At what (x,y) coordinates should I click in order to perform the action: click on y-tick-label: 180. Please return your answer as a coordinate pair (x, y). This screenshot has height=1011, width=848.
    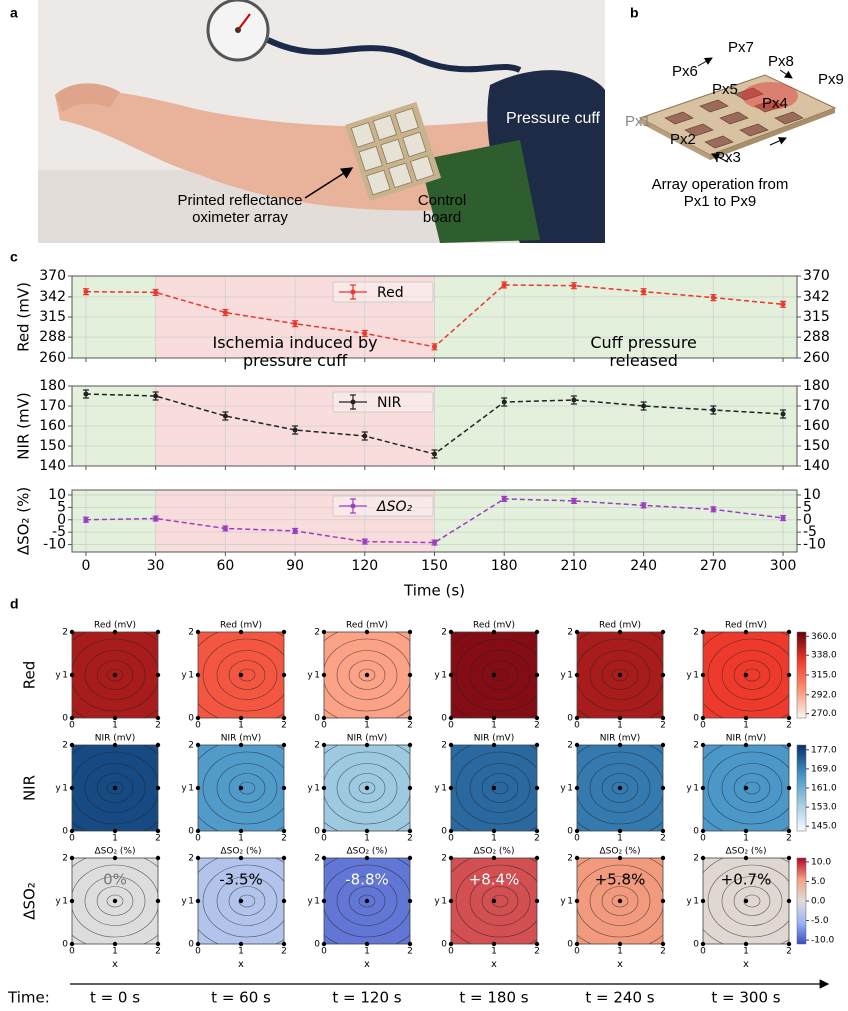
    Looking at the image, I should click on (816, 386).